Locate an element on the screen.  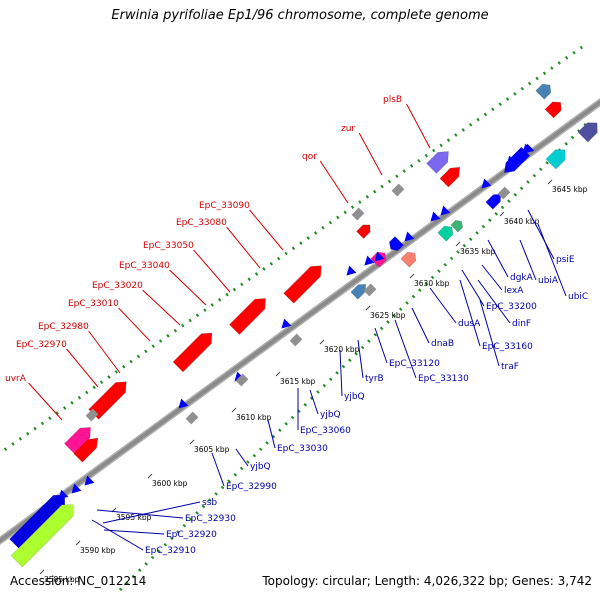
scale-tick-label: 3610 kbp is located at coordinates (254, 417).